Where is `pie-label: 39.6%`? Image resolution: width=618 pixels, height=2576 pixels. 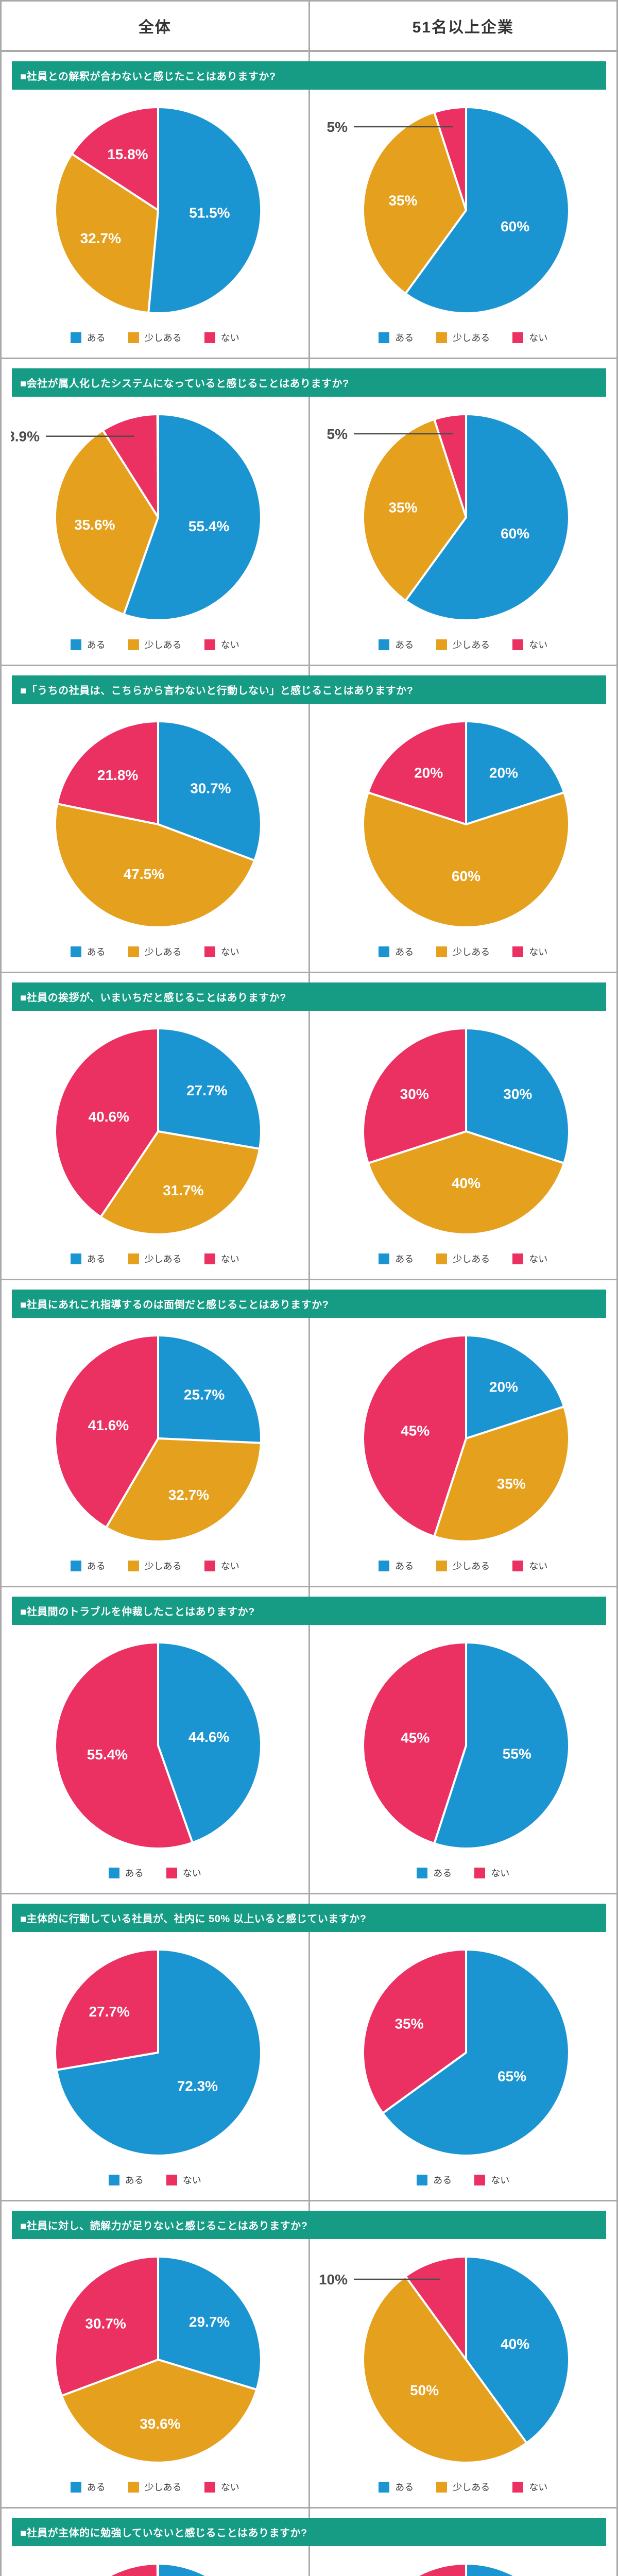
pie-label: 39.6% is located at coordinates (160, 2424).